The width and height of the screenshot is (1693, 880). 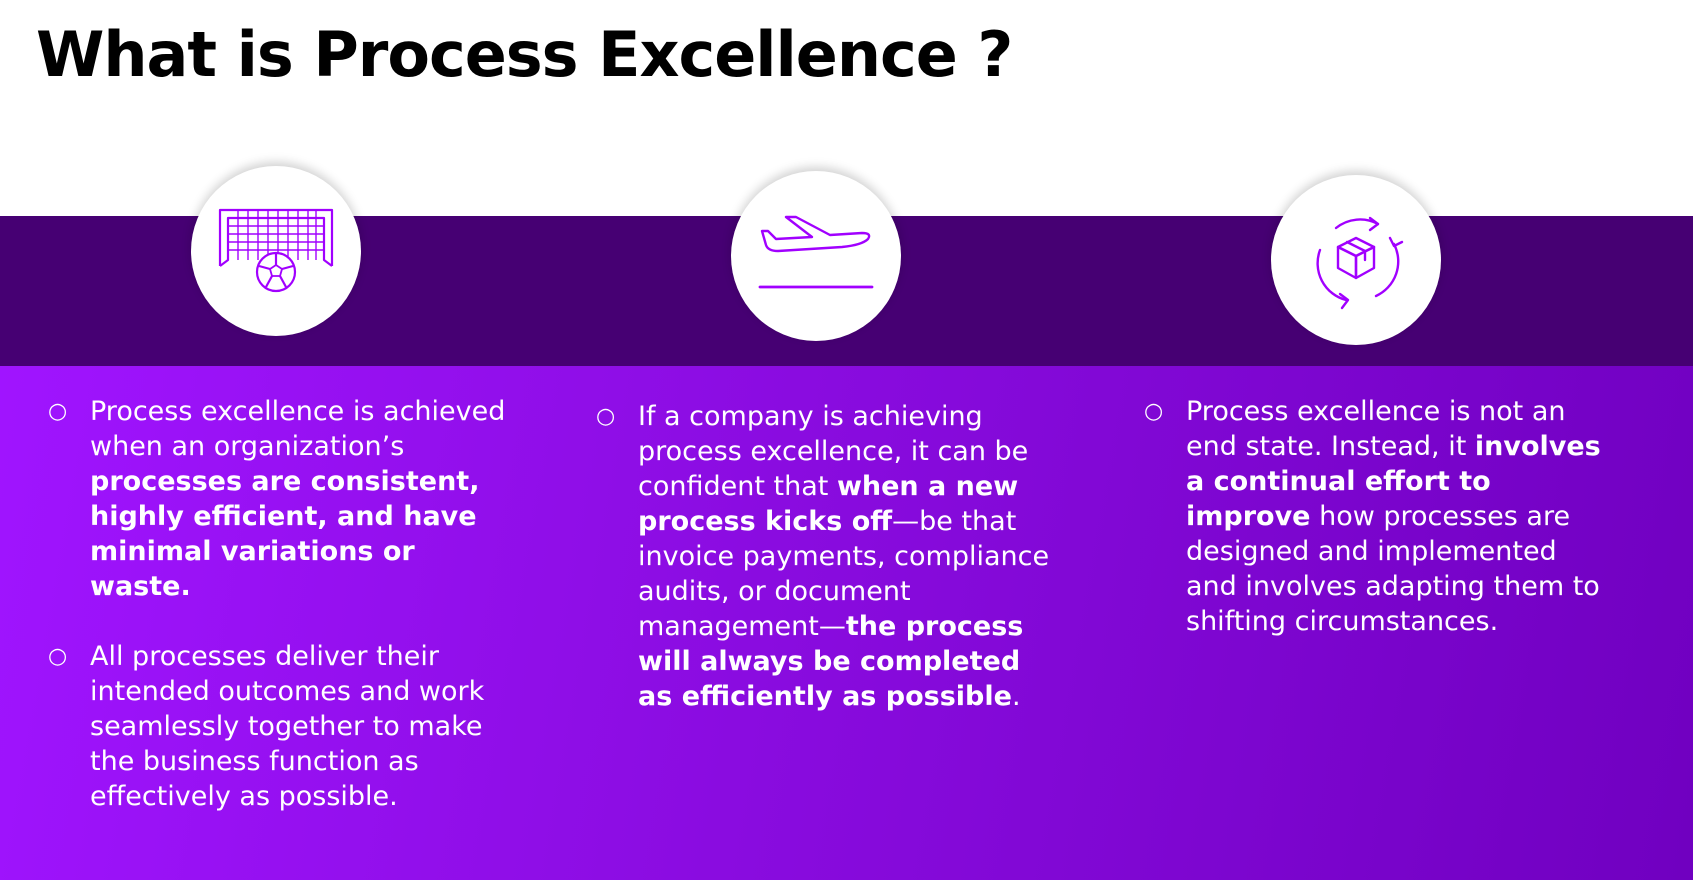 I want to click on box-cycle-icon, so click(x=1360, y=263).